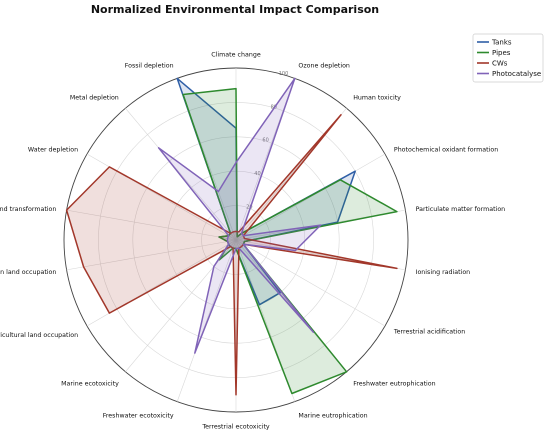 This screenshot has height=434, width=550. Describe the element at coordinates (265, 141) in the screenshot. I see `radial-tick-label: 60` at that location.